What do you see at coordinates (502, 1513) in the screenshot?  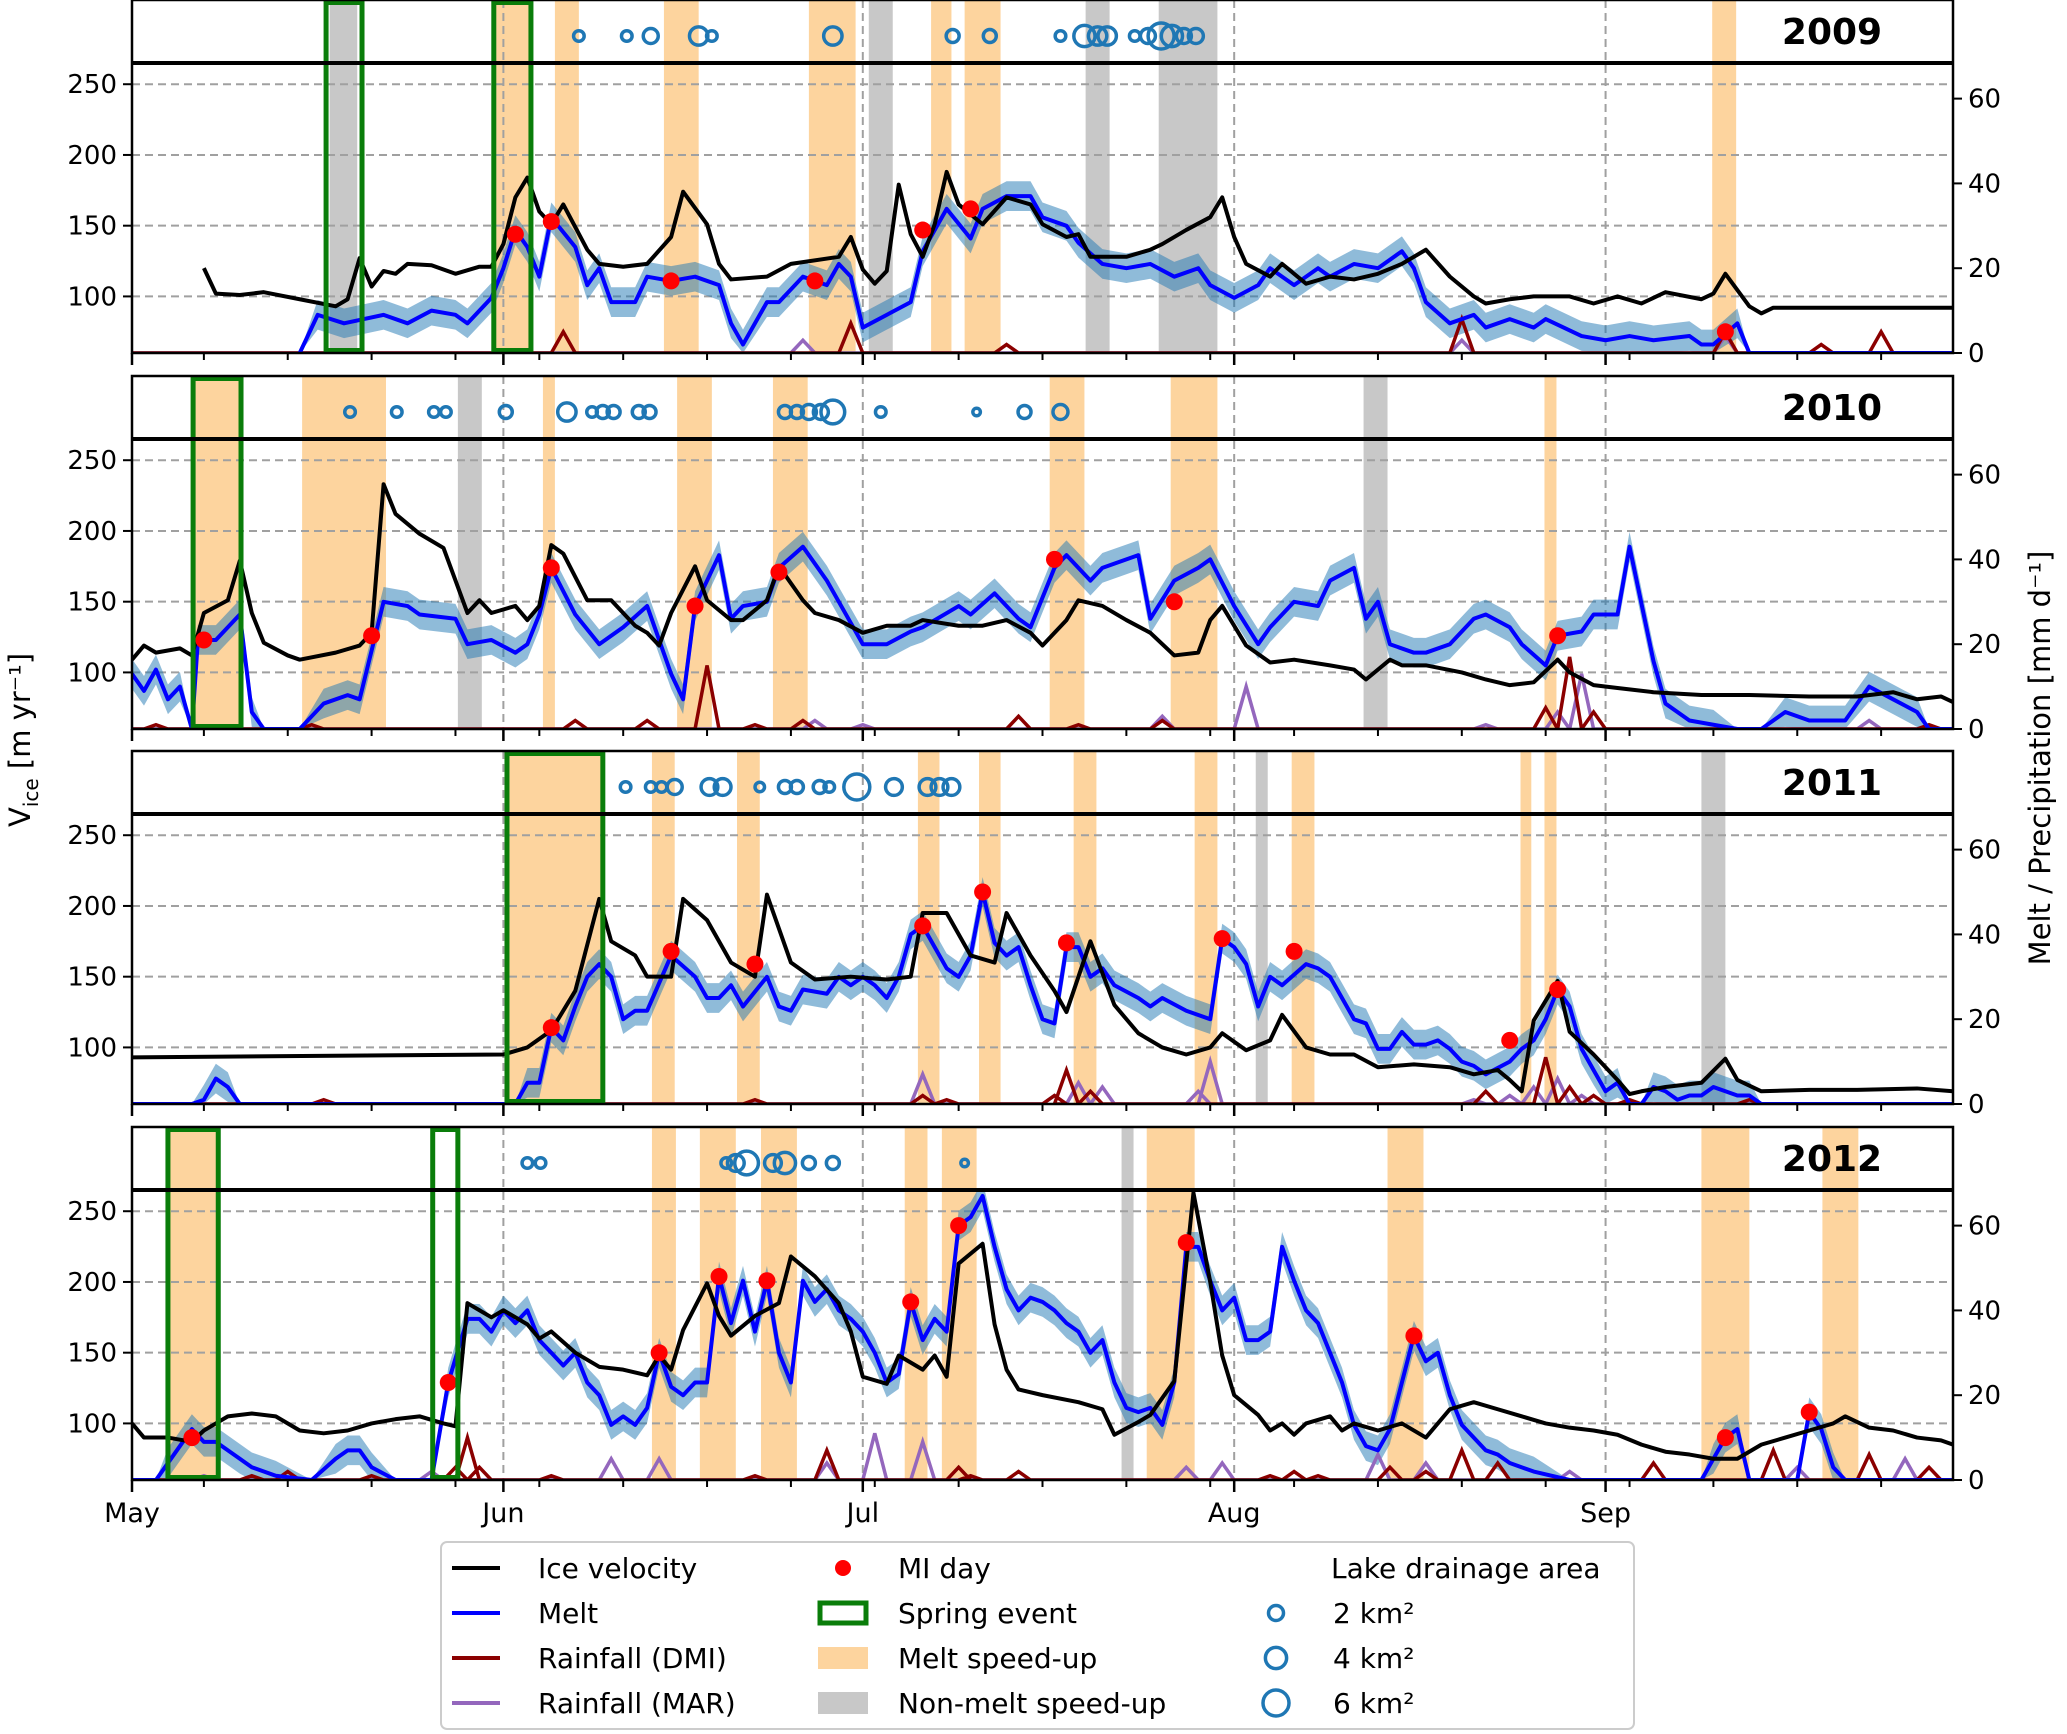 I see `month-label-jun: Jun` at bounding box center [502, 1513].